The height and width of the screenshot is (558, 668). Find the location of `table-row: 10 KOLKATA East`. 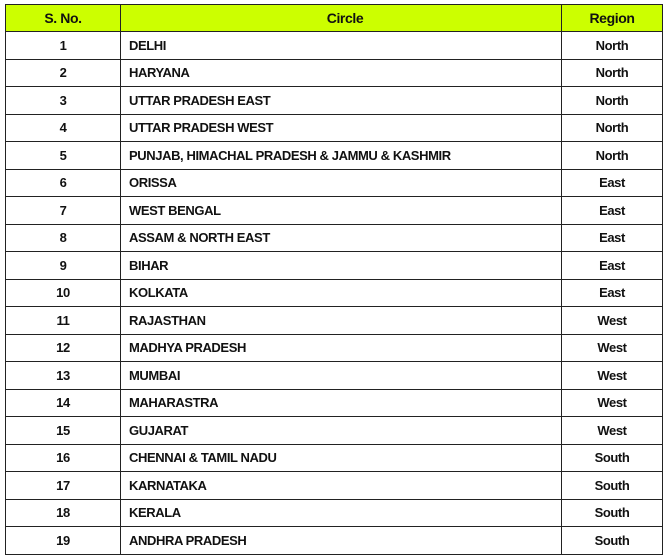

table-row: 10 KOLKATA East is located at coordinates (334, 292).